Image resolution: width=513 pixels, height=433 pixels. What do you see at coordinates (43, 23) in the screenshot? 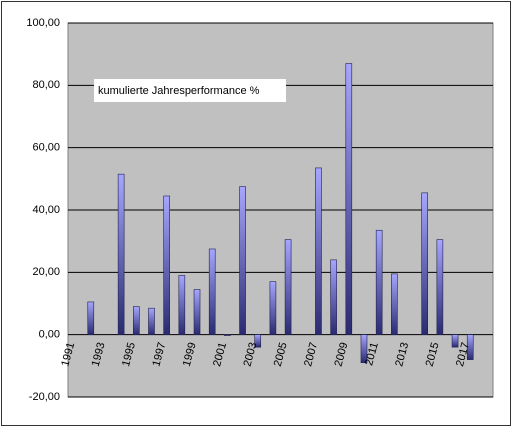
I see `y-tick-label: 100,00` at bounding box center [43, 23].